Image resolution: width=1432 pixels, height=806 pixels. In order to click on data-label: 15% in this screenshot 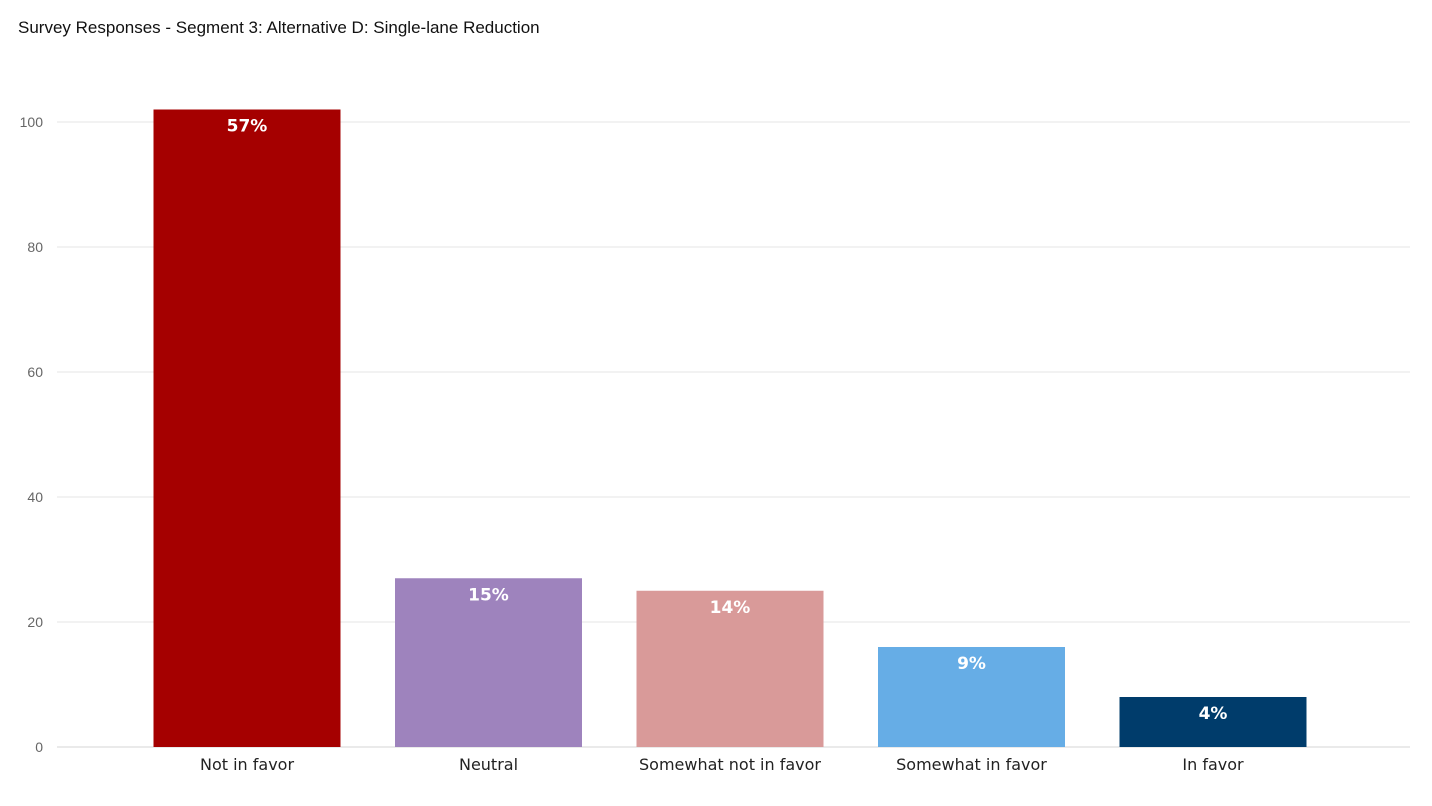, I will do `click(488, 595)`.